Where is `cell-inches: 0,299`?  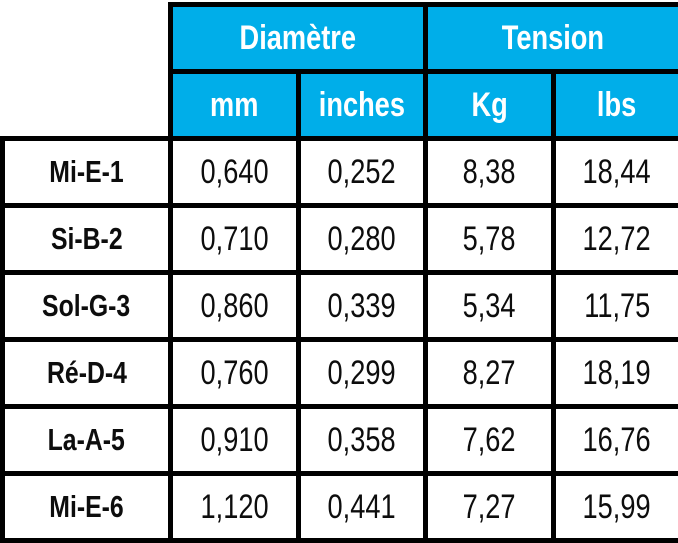 cell-inches: 0,299 is located at coordinates (362, 373).